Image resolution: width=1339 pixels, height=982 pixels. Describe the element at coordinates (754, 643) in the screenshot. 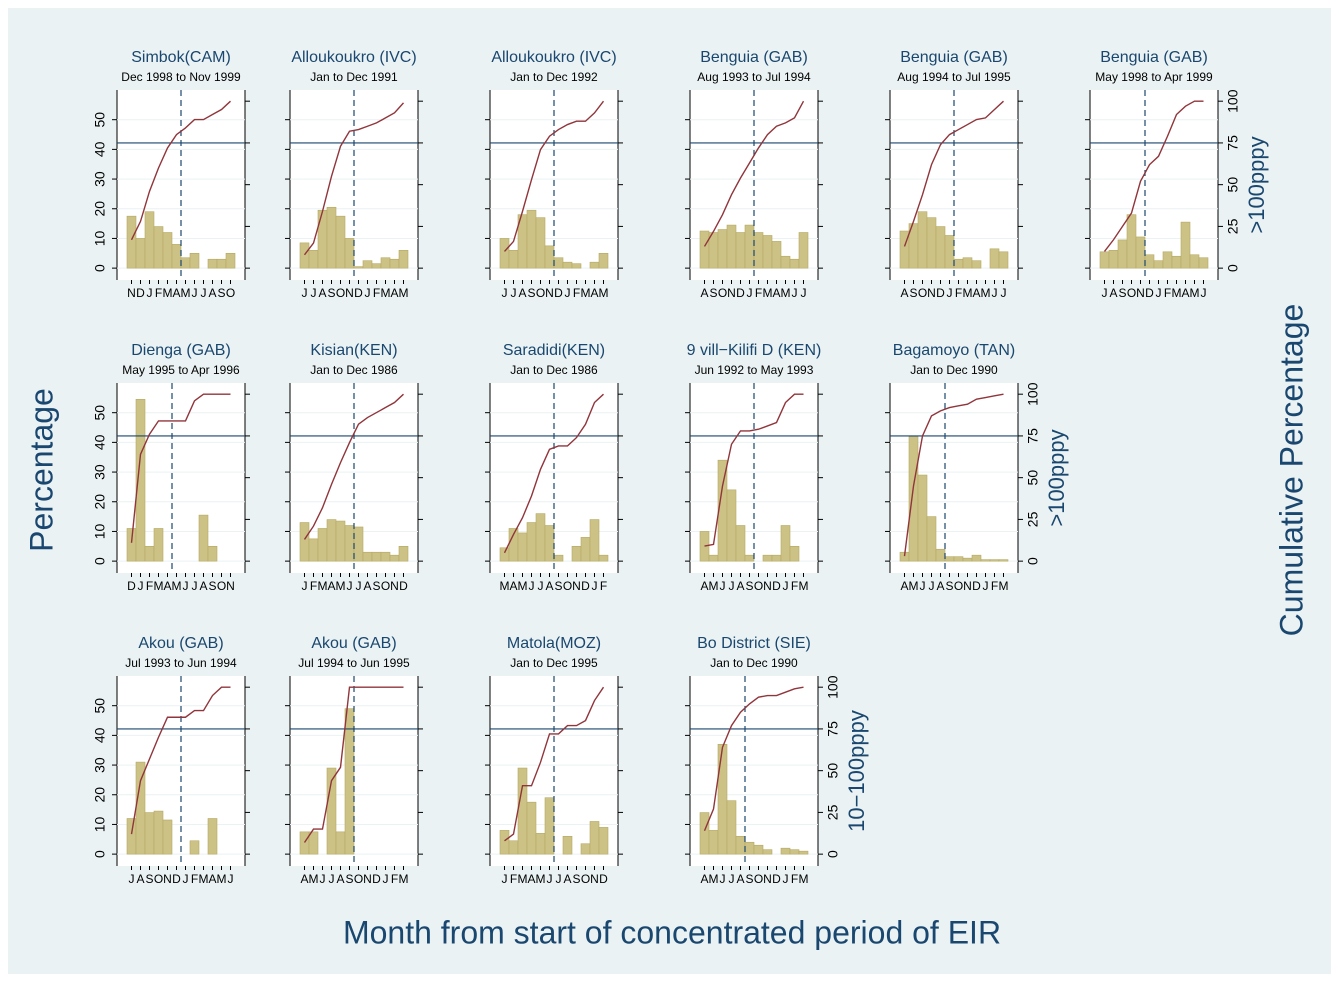

I see `panel-title: Bo District (SIE)` at that location.